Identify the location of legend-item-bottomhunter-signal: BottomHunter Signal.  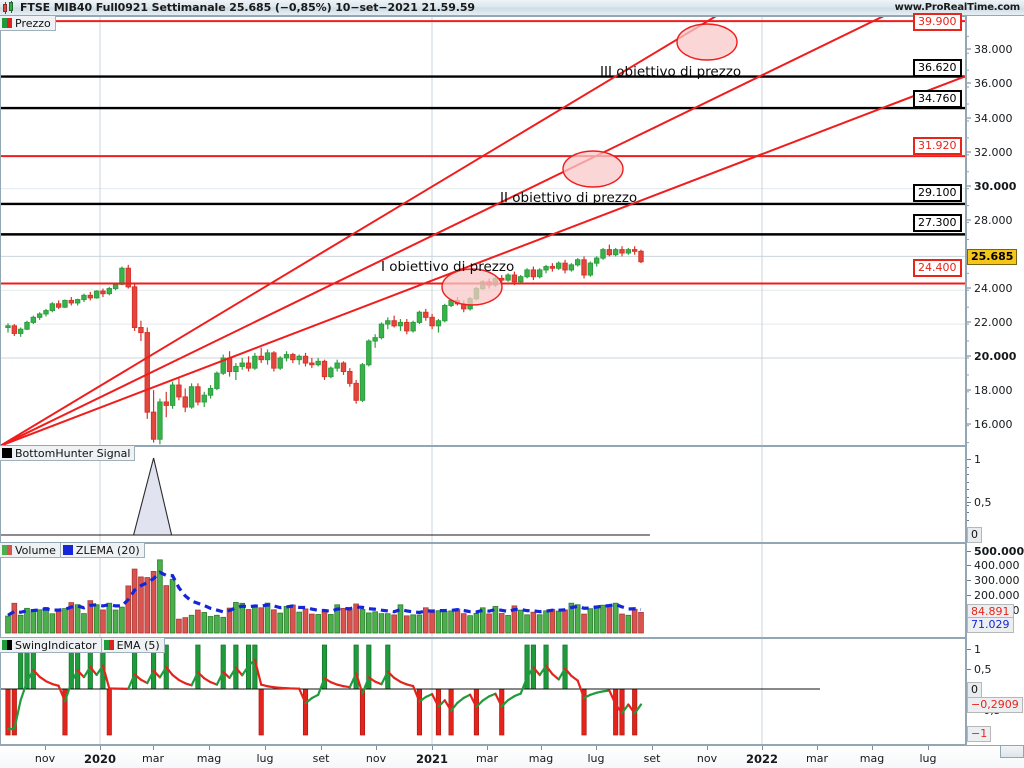
(68, 453).